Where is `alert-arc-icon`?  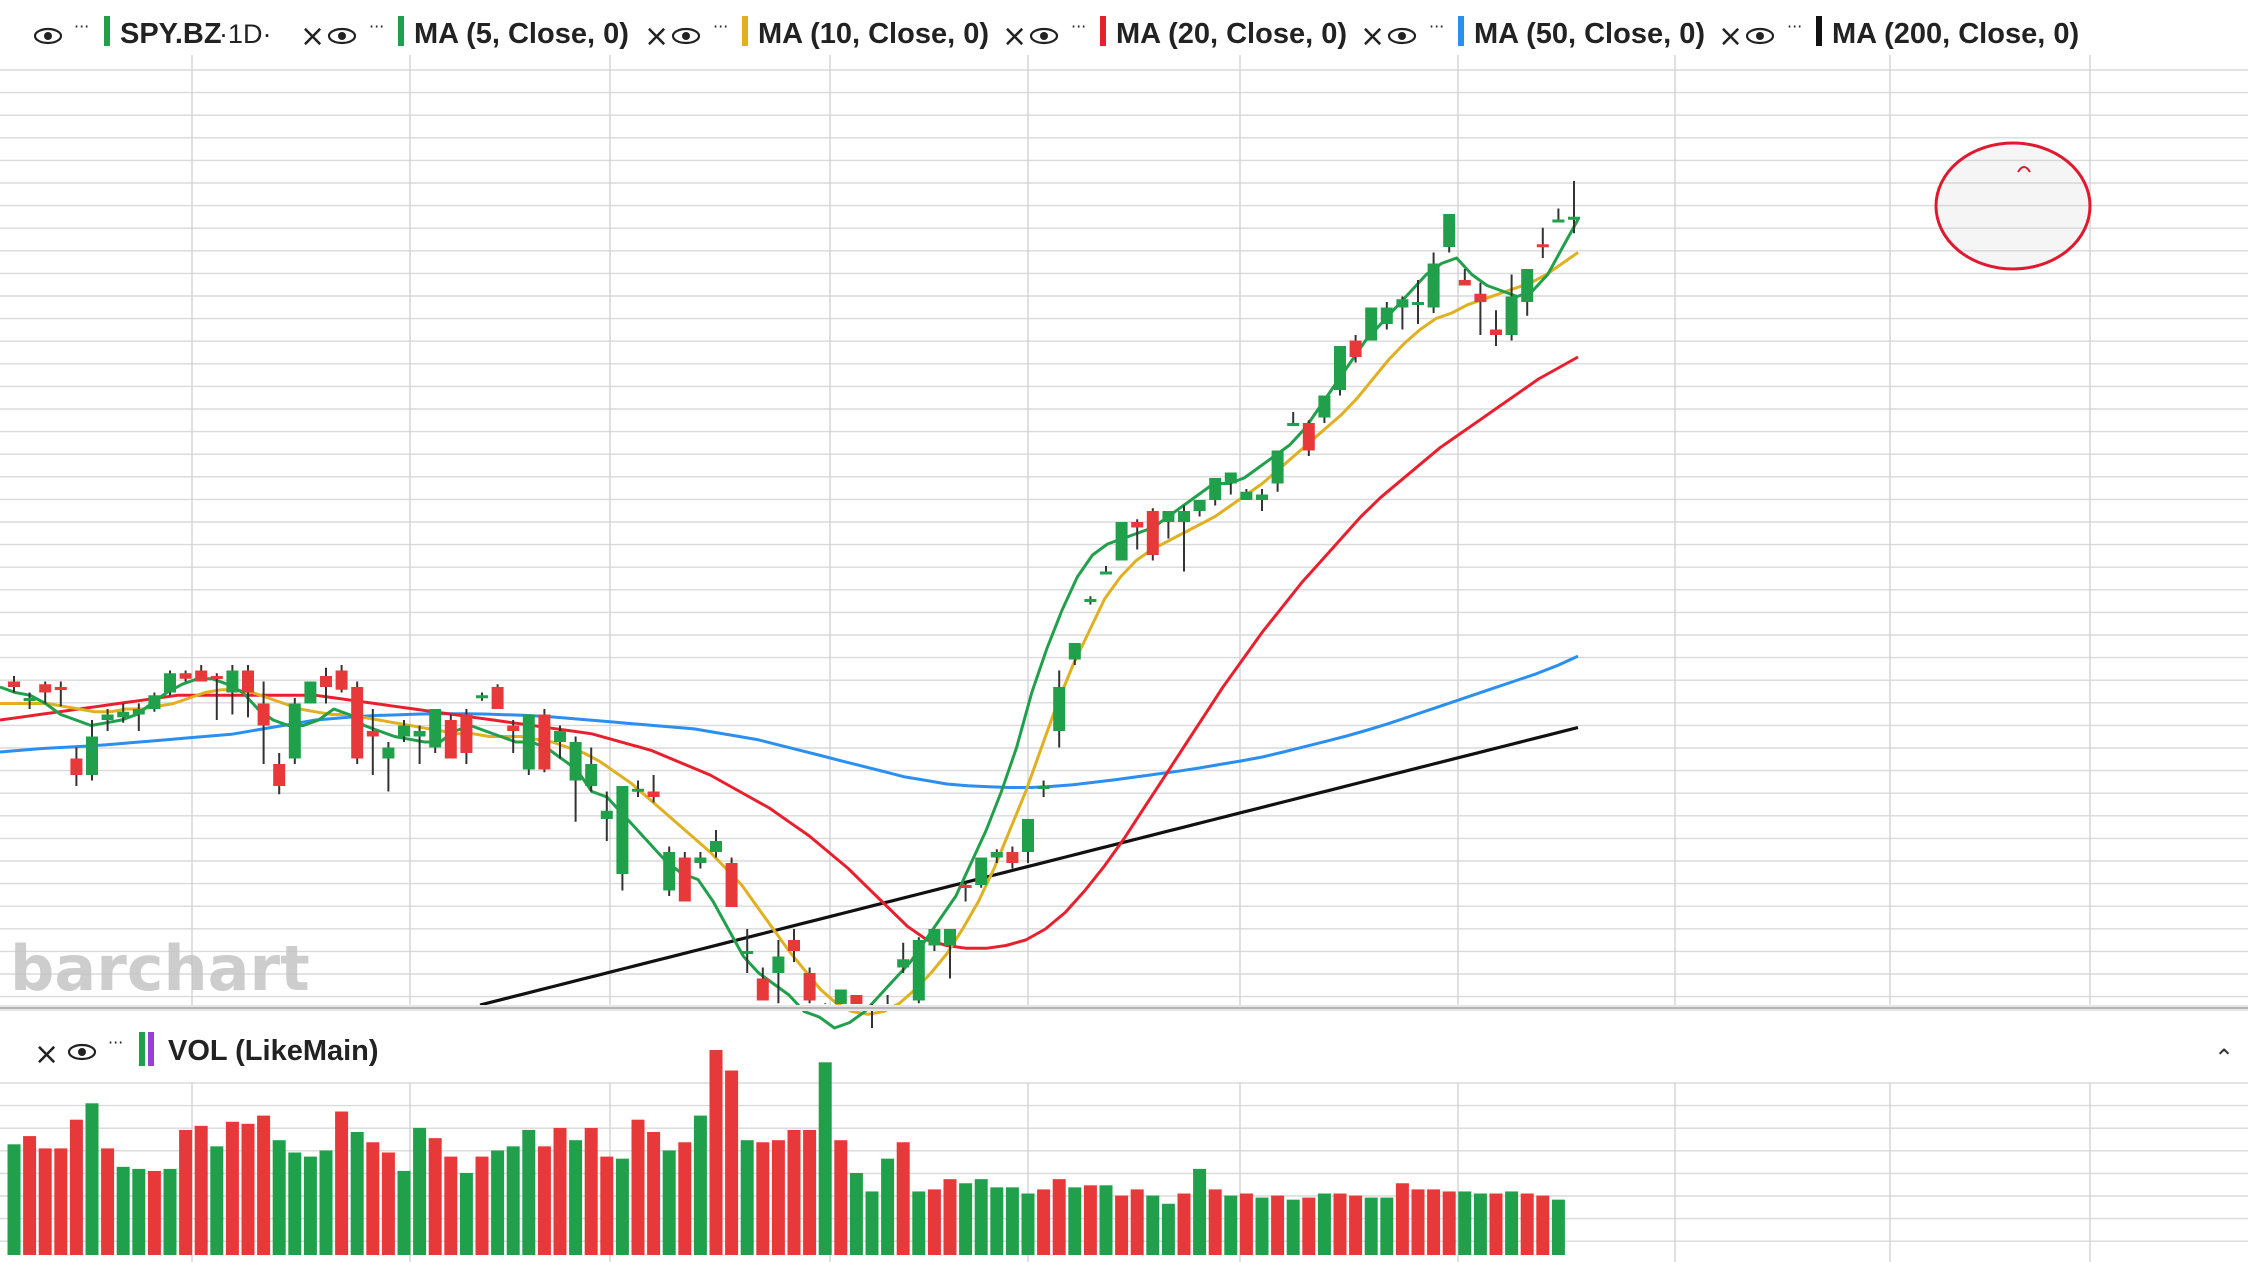
alert-arc-icon is located at coordinates (2024, 169).